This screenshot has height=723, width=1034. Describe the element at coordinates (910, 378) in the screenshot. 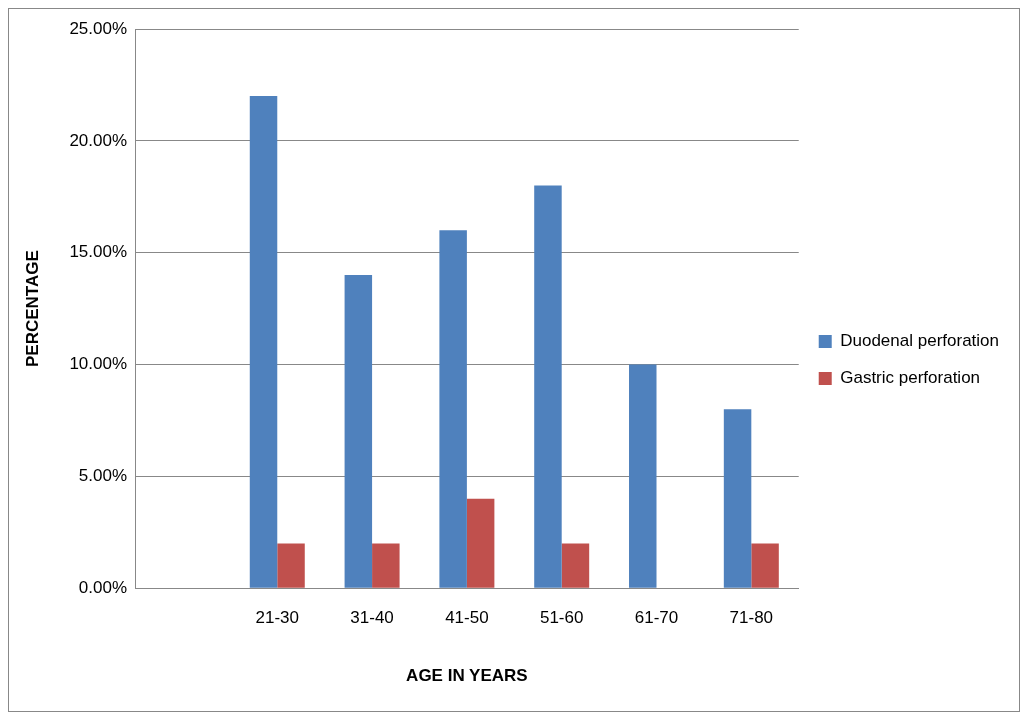

I see `legend-label: Gastric perforation` at that location.